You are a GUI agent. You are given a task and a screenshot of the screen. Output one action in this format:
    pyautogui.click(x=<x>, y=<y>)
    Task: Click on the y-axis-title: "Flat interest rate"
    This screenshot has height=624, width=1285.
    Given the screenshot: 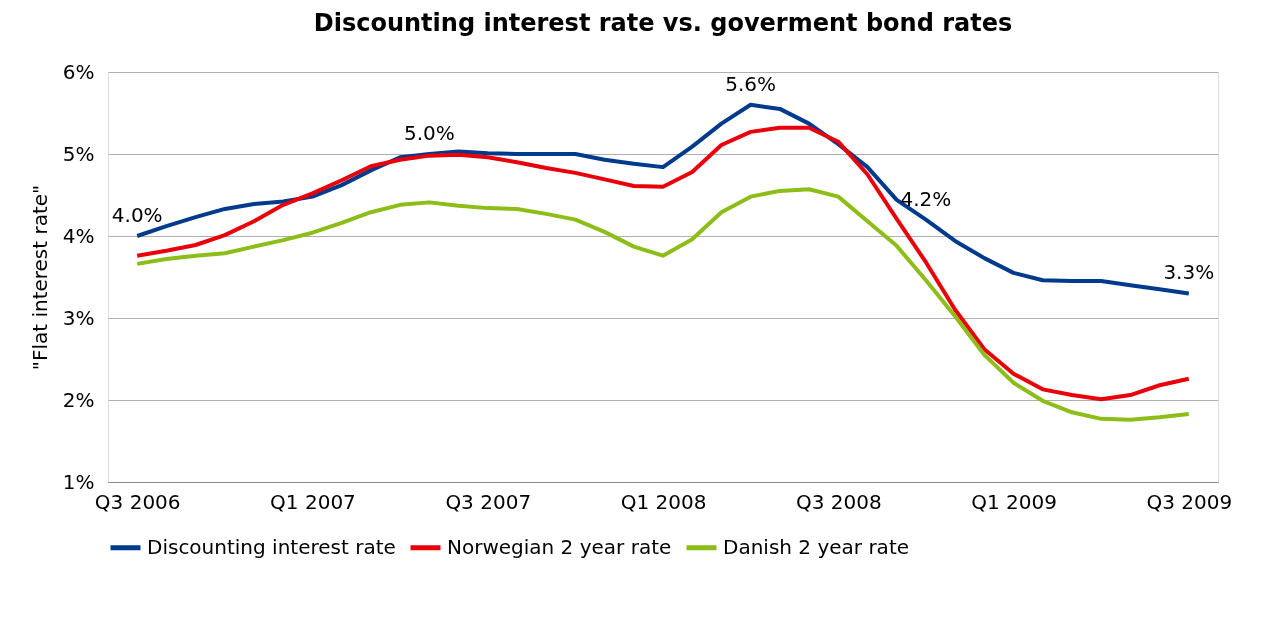 What is the action you would take?
    pyautogui.click(x=39, y=277)
    